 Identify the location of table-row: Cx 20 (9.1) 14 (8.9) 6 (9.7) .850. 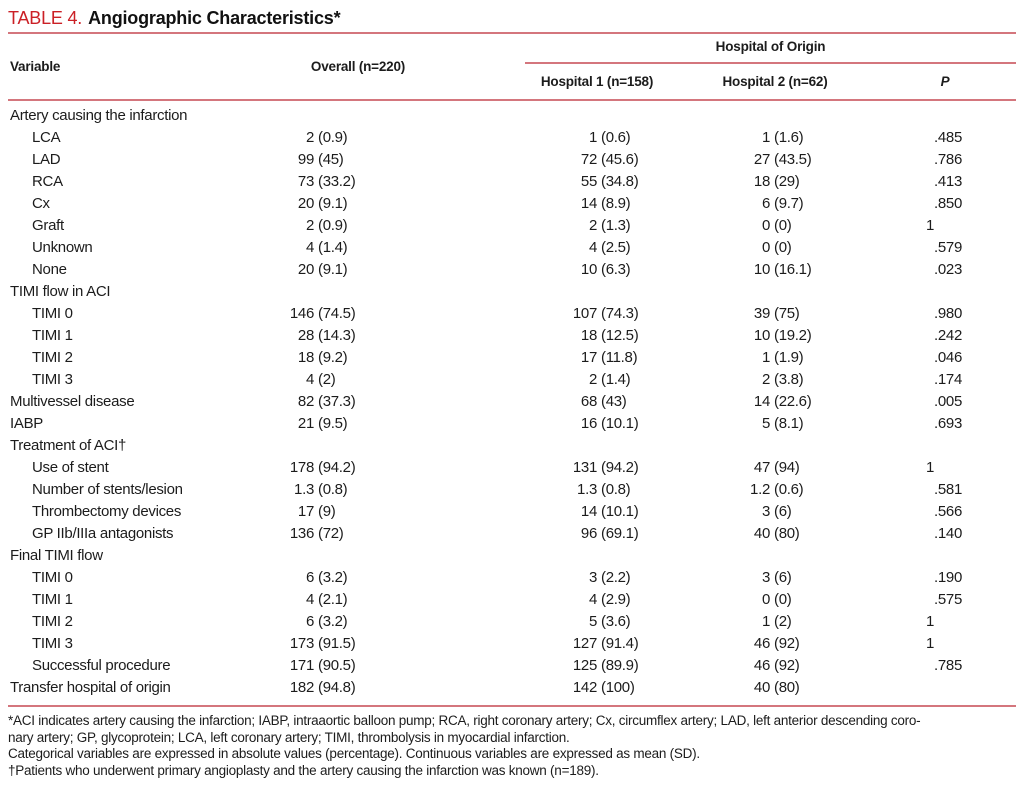
(512, 204).